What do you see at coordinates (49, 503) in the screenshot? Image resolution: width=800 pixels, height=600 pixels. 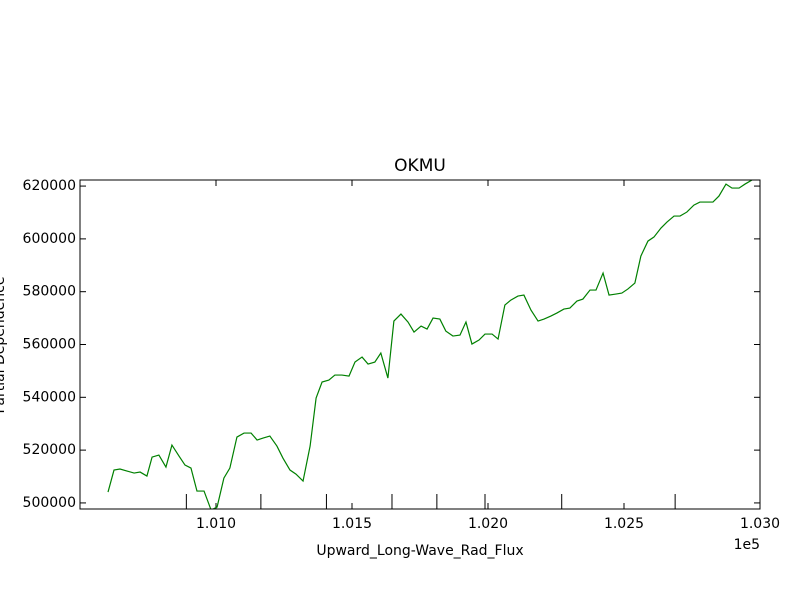 I see `y-tick-label: 500000` at bounding box center [49, 503].